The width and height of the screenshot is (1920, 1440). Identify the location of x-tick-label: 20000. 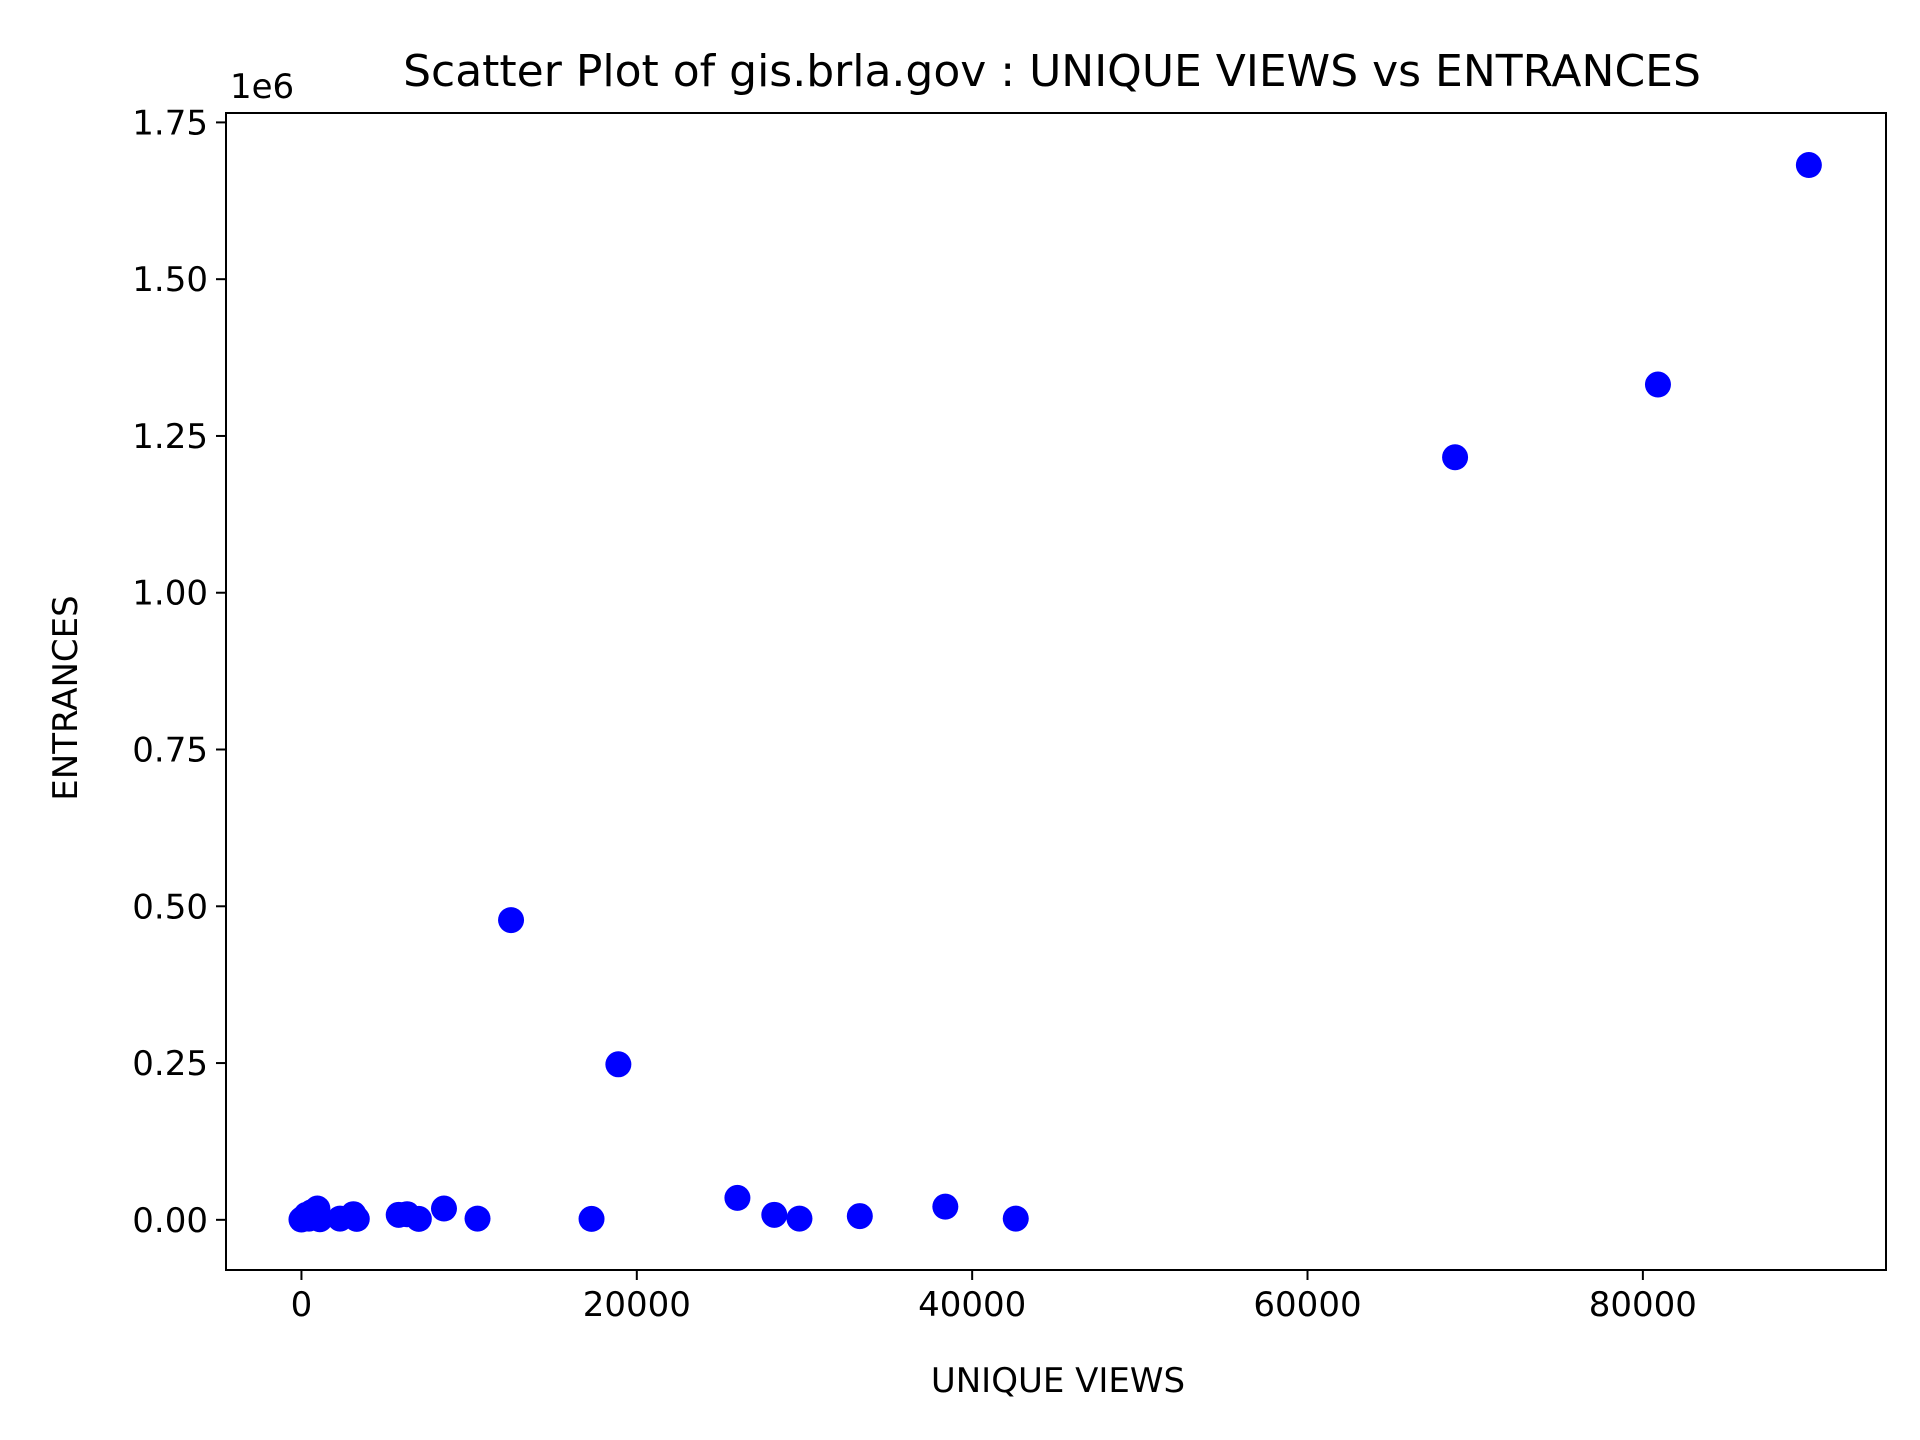
(637, 1305).